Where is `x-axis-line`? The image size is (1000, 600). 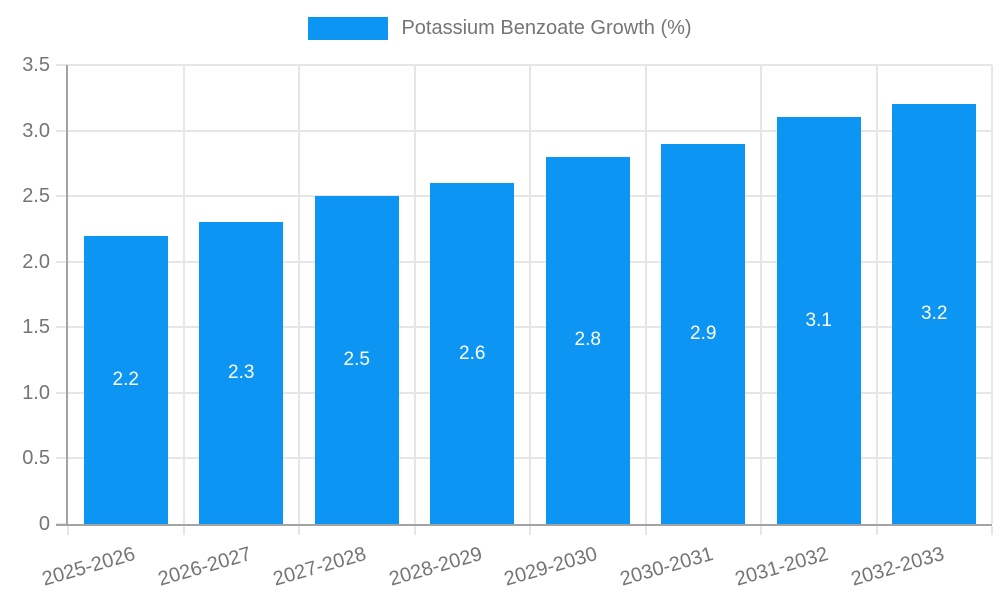
x-axis-line is located at coordinates (524, 525).